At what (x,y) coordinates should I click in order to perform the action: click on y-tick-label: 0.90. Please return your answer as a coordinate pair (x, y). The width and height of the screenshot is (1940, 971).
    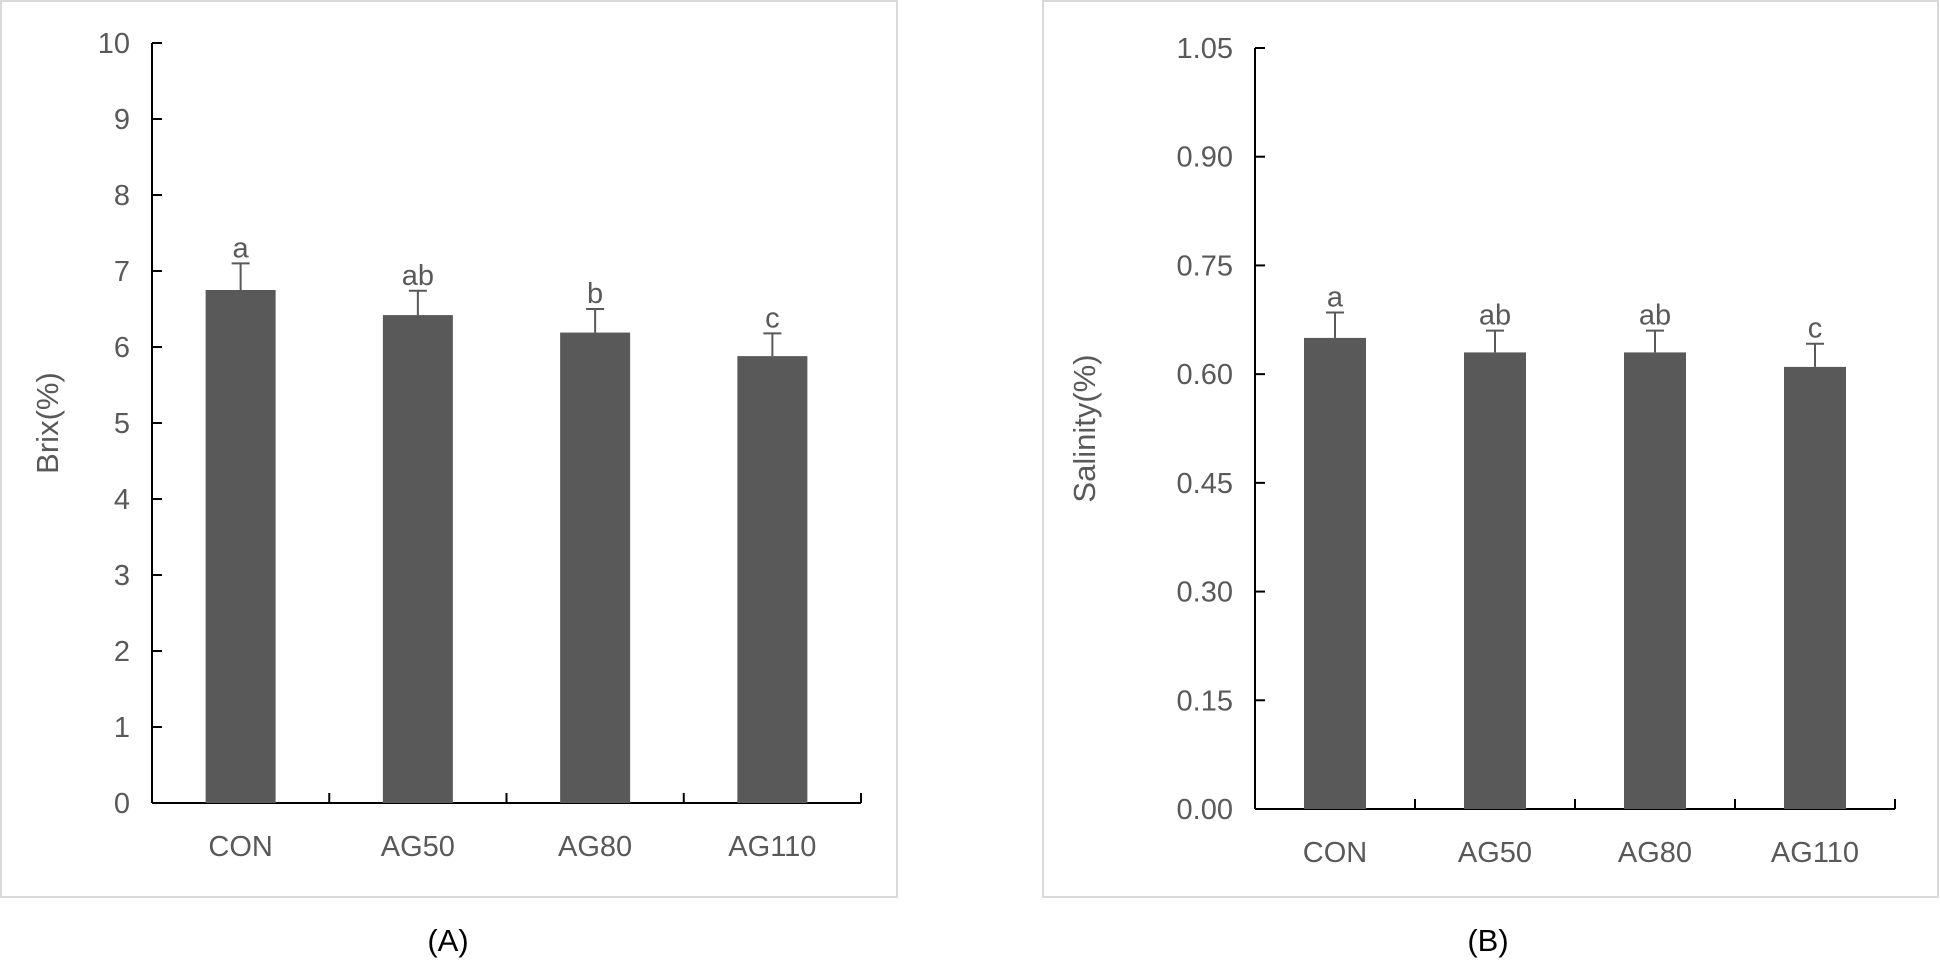
    Looking at the image, I should click on (1205, 158).